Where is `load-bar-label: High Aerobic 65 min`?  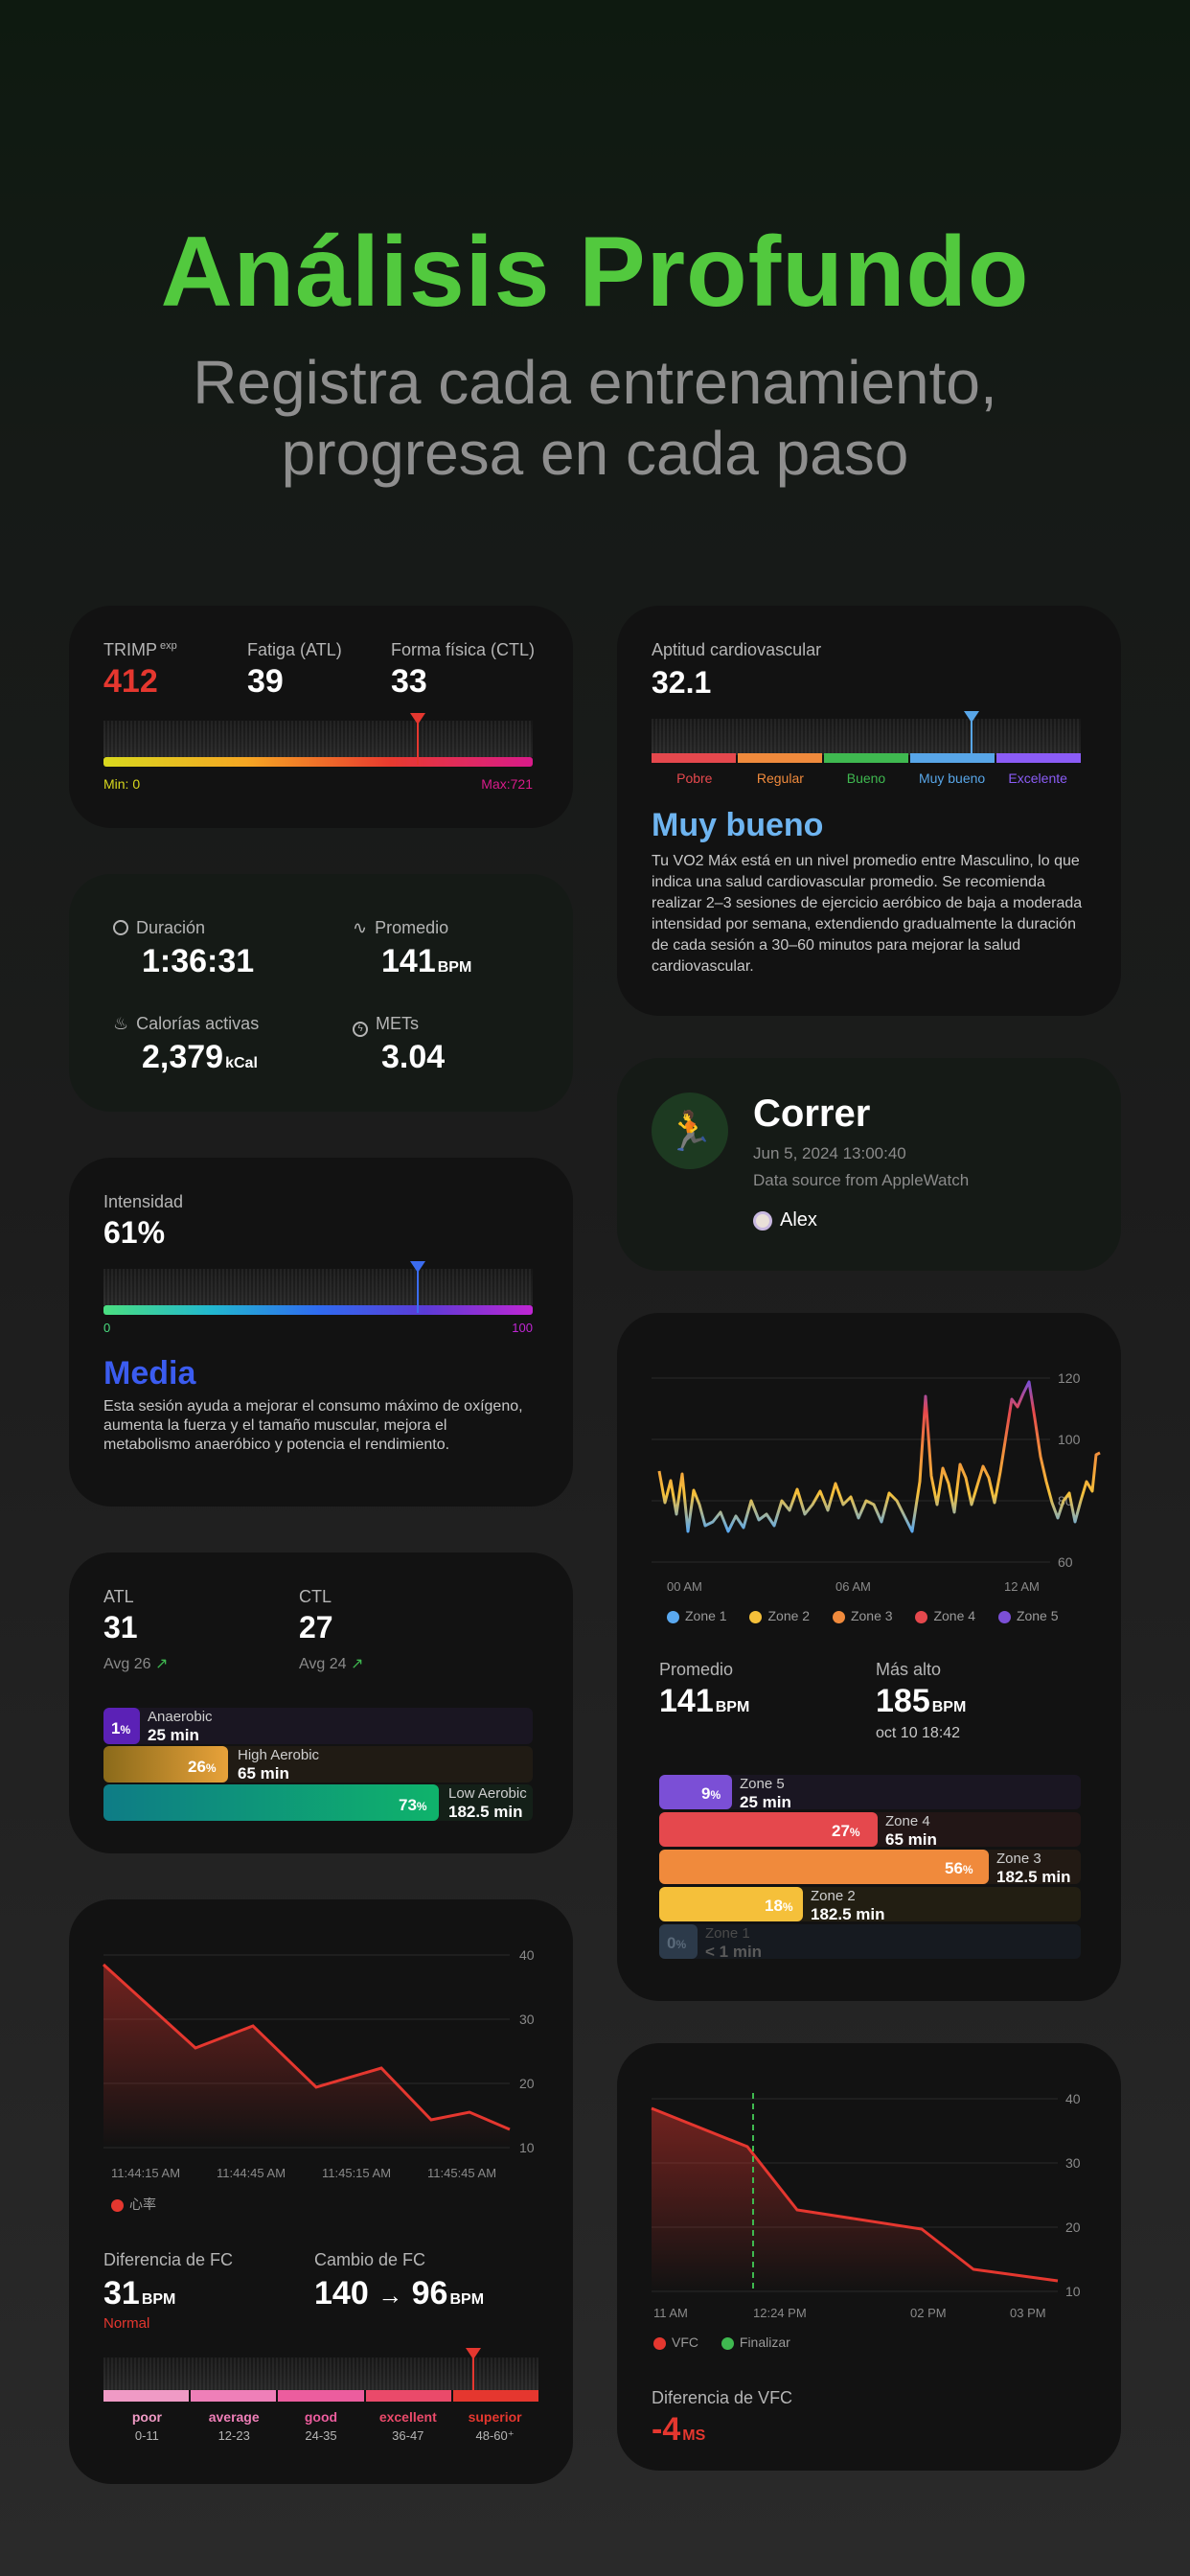
load-bar-label: High Aerobic 65 min is located at coordinates (279, 1764).